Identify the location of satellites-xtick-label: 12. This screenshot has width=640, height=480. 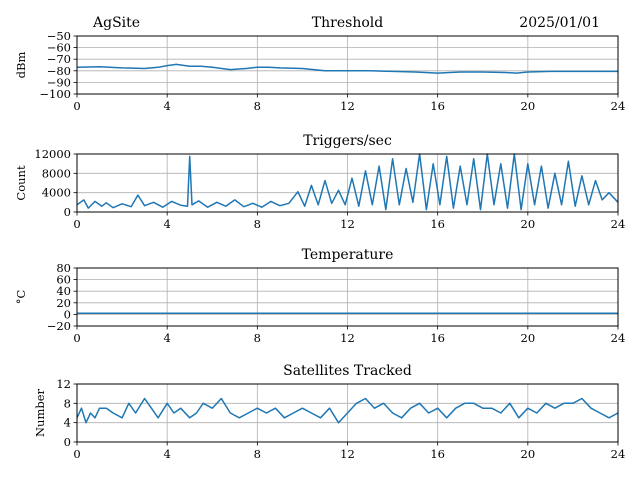
(347, 454).